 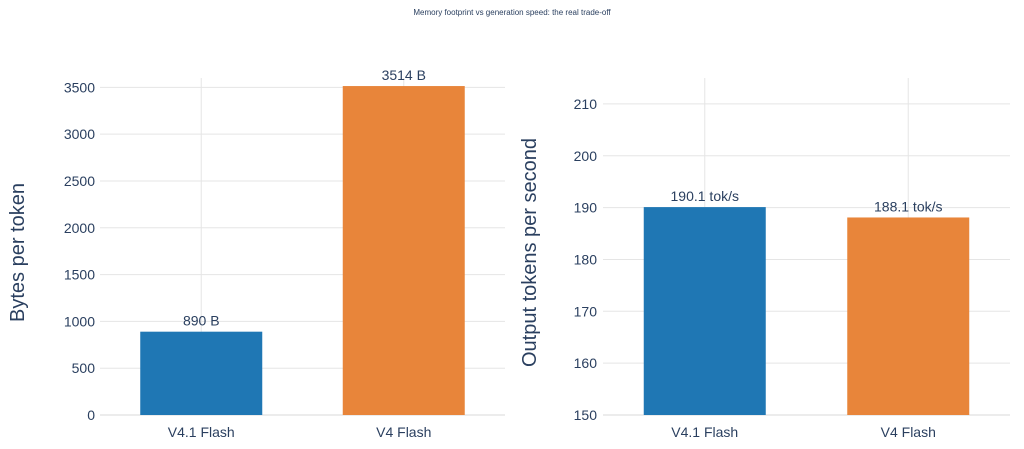 What do you see at coordinates (79, 181) in the screenshot?
I see `y-tick-label: 2500` at bounding box center [79, 181].